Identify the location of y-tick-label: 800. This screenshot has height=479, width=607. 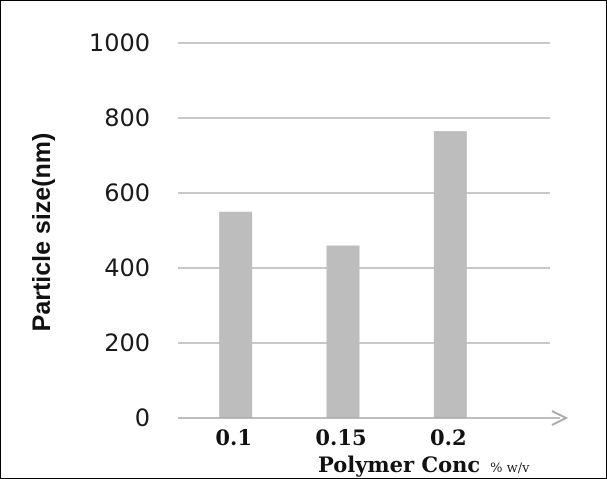
(127, 118).